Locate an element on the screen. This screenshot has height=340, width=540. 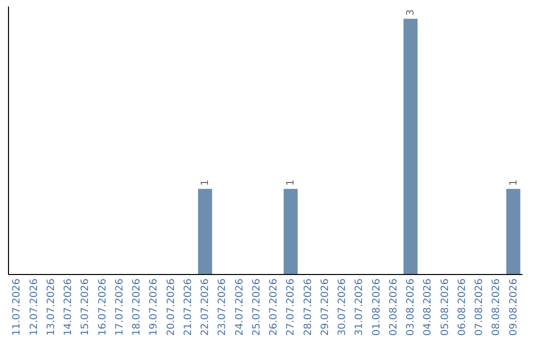
x-tick-label: 22.07.2026 is located at coordinates (206, 307).